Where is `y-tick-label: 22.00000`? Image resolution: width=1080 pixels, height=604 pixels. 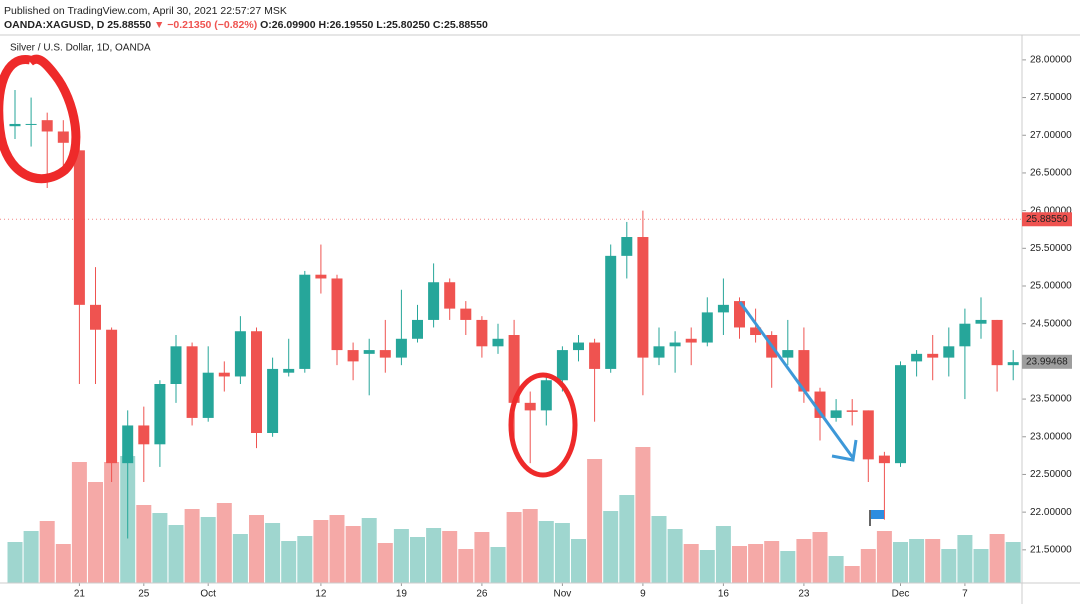
y-tick-label: 22.00000 is located at coordinates (1051, 512).